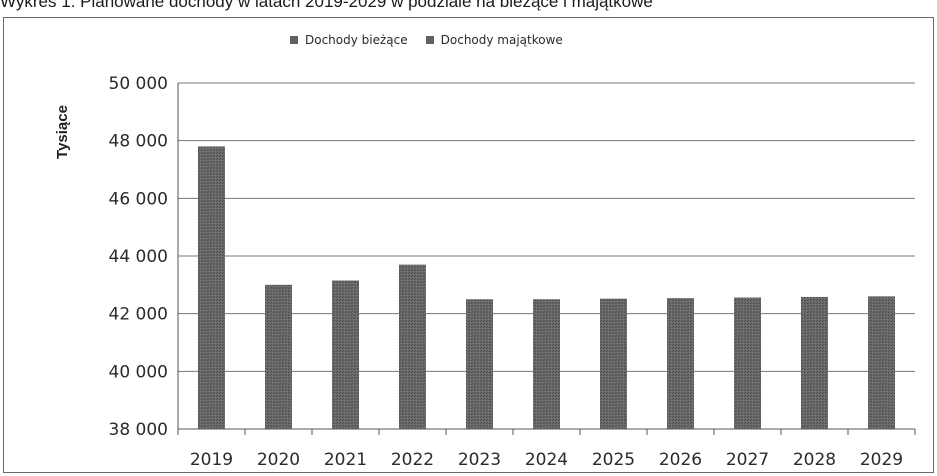 The width and height of the screenshot is (937, 476). Describe the element at coordinates (138, 430) in the screenshot. I see `y-tick-label: 38 000` at that location.